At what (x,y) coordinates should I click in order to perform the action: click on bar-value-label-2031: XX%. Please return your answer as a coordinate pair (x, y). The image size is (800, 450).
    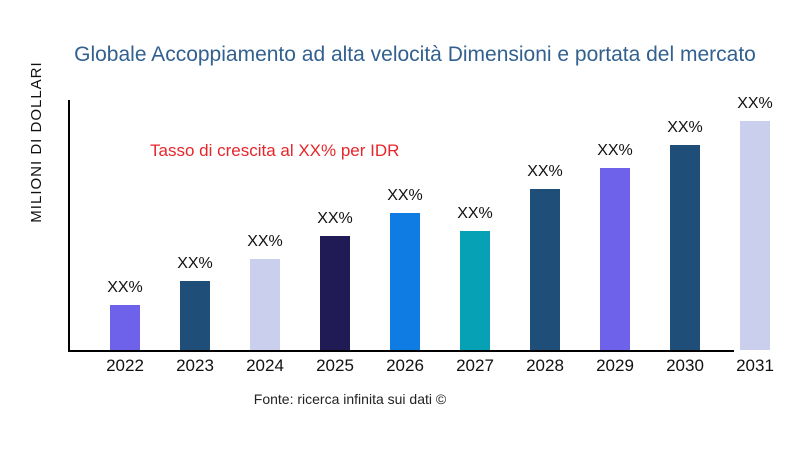
    Looking at the image, I should click on (755, 103).